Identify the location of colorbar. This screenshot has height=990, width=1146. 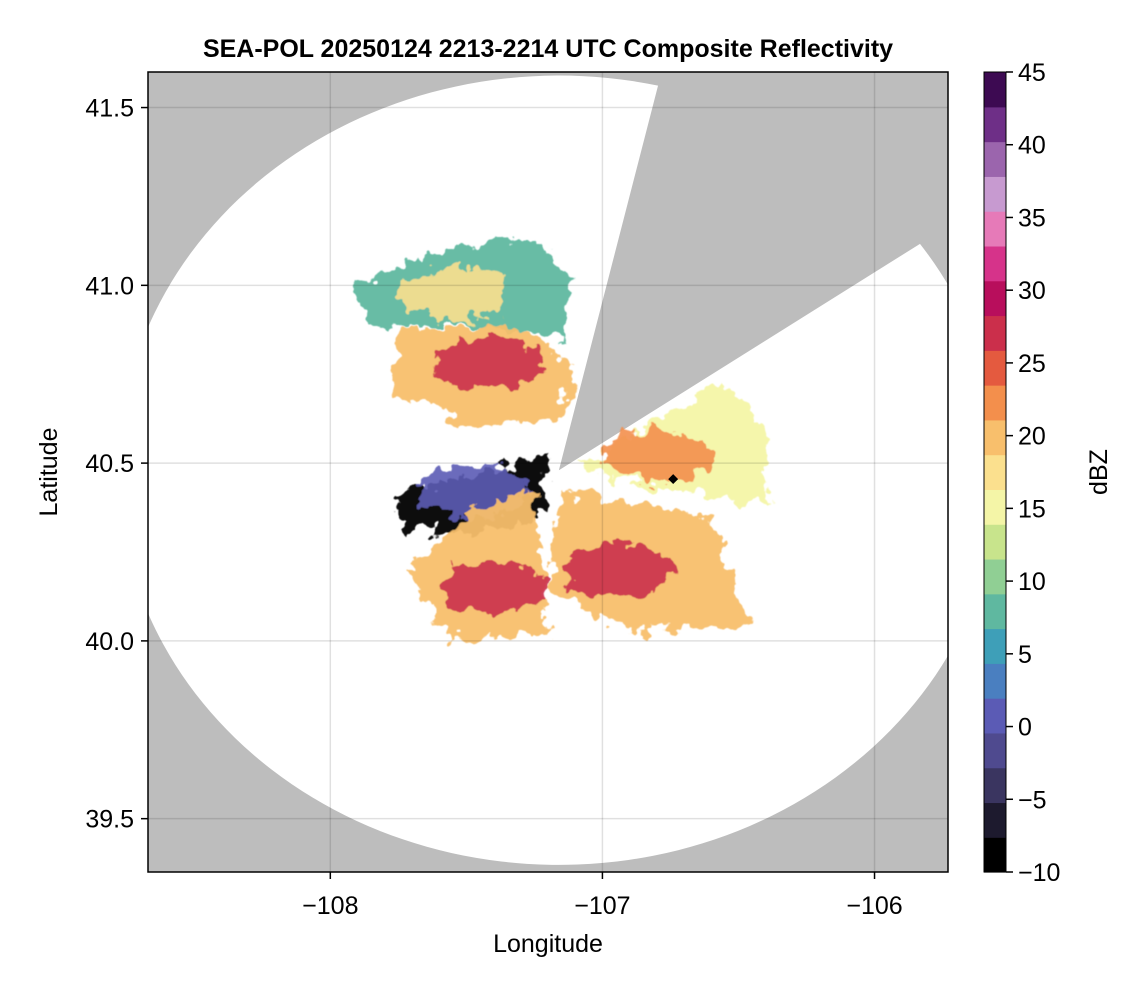
(995, 472).